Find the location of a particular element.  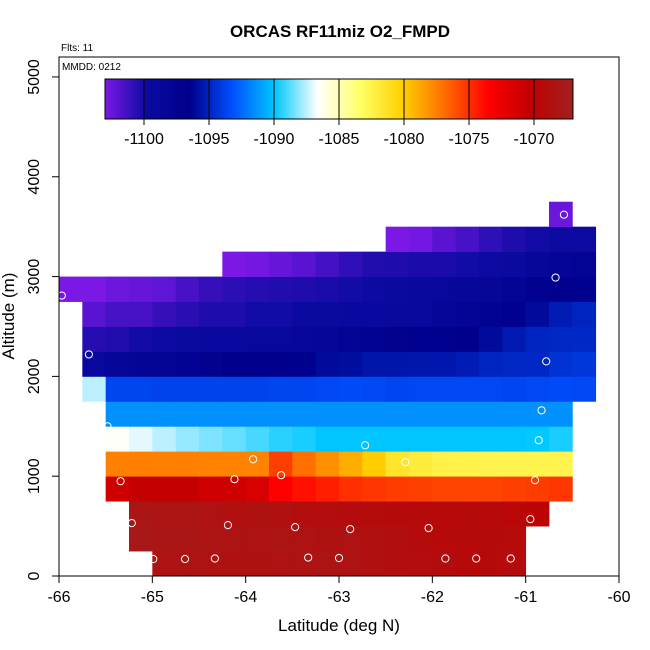

x-tick-label: -66 is located at coordinates (58, 597).